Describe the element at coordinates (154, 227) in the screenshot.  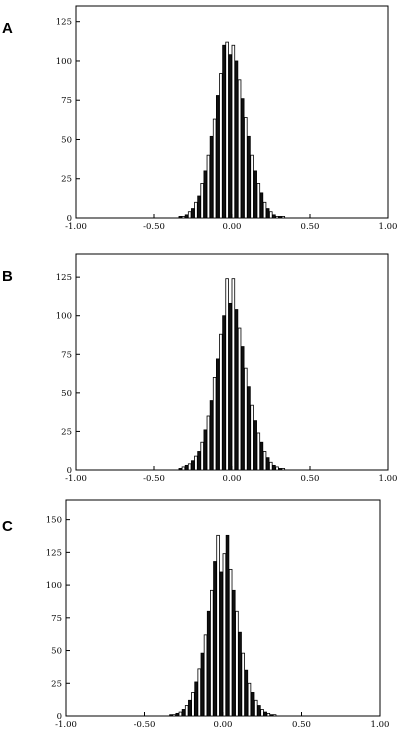
I see `x-tick-label: -0.50` at that location.